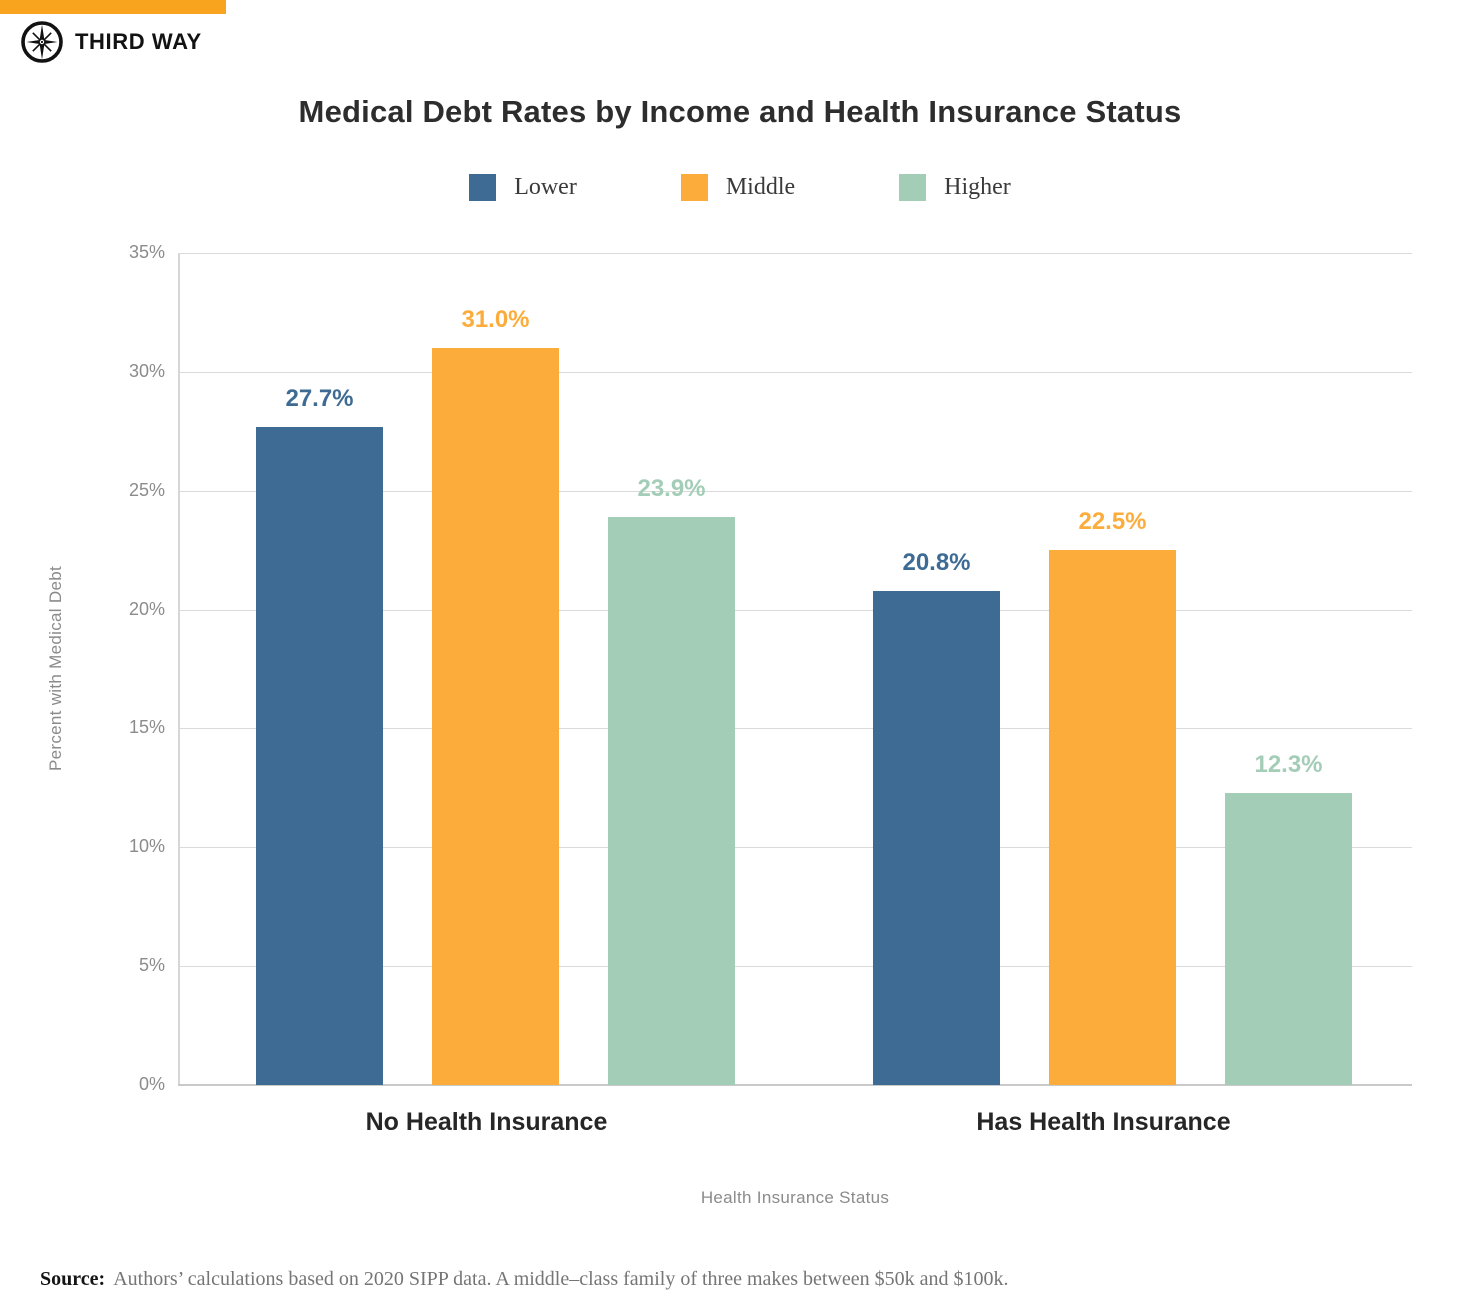 This screenshot has height=1314, width=1480. I want to click on bar-lower-no-health-insurance, so click(319, 755).